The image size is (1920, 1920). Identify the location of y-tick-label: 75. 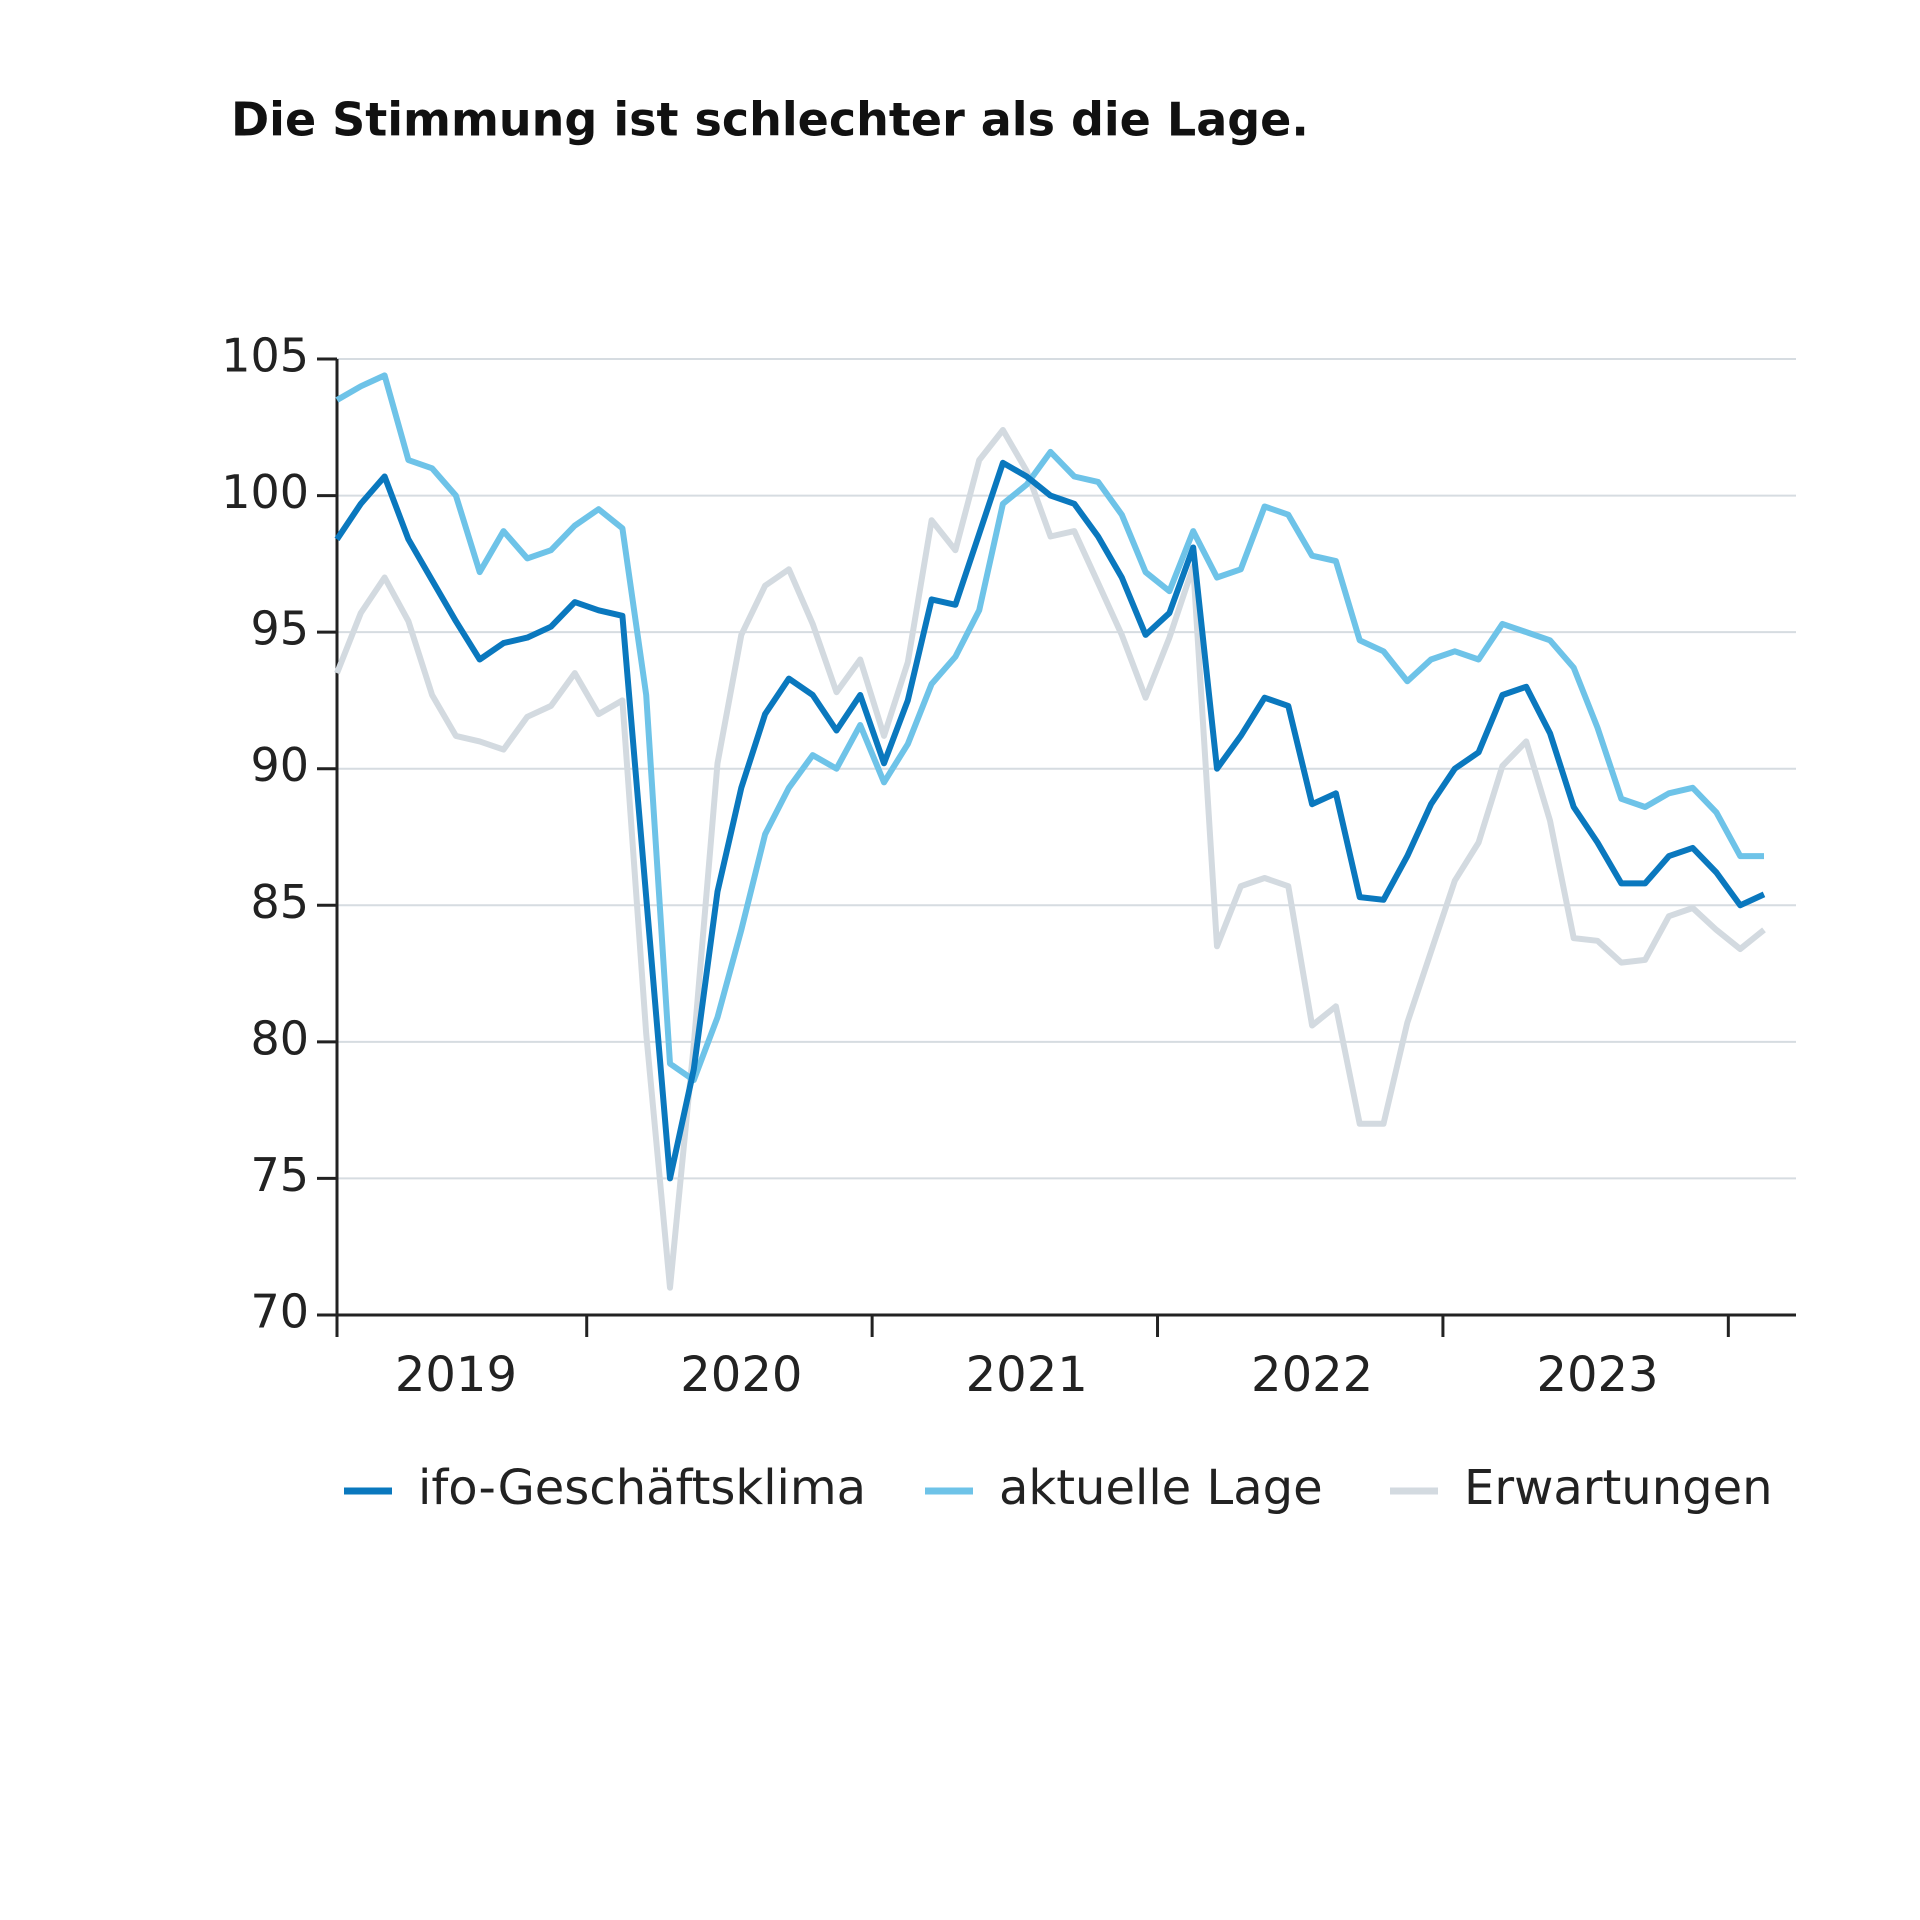
(279, 1175).